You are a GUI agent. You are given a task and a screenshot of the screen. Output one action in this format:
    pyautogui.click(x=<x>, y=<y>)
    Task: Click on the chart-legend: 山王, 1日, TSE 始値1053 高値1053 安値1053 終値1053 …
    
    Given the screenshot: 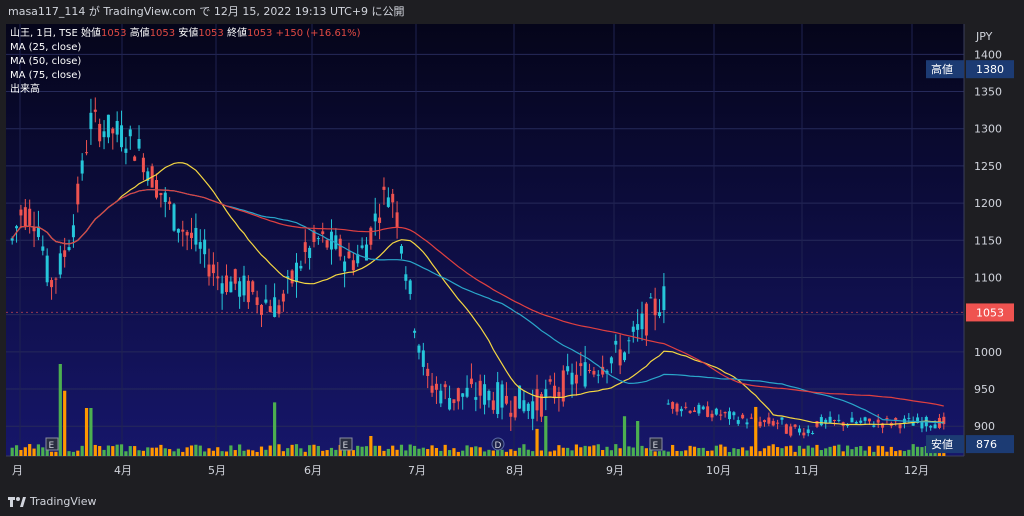 What is the action you would take?
    pyautogui.click(x=185, y=62)
    